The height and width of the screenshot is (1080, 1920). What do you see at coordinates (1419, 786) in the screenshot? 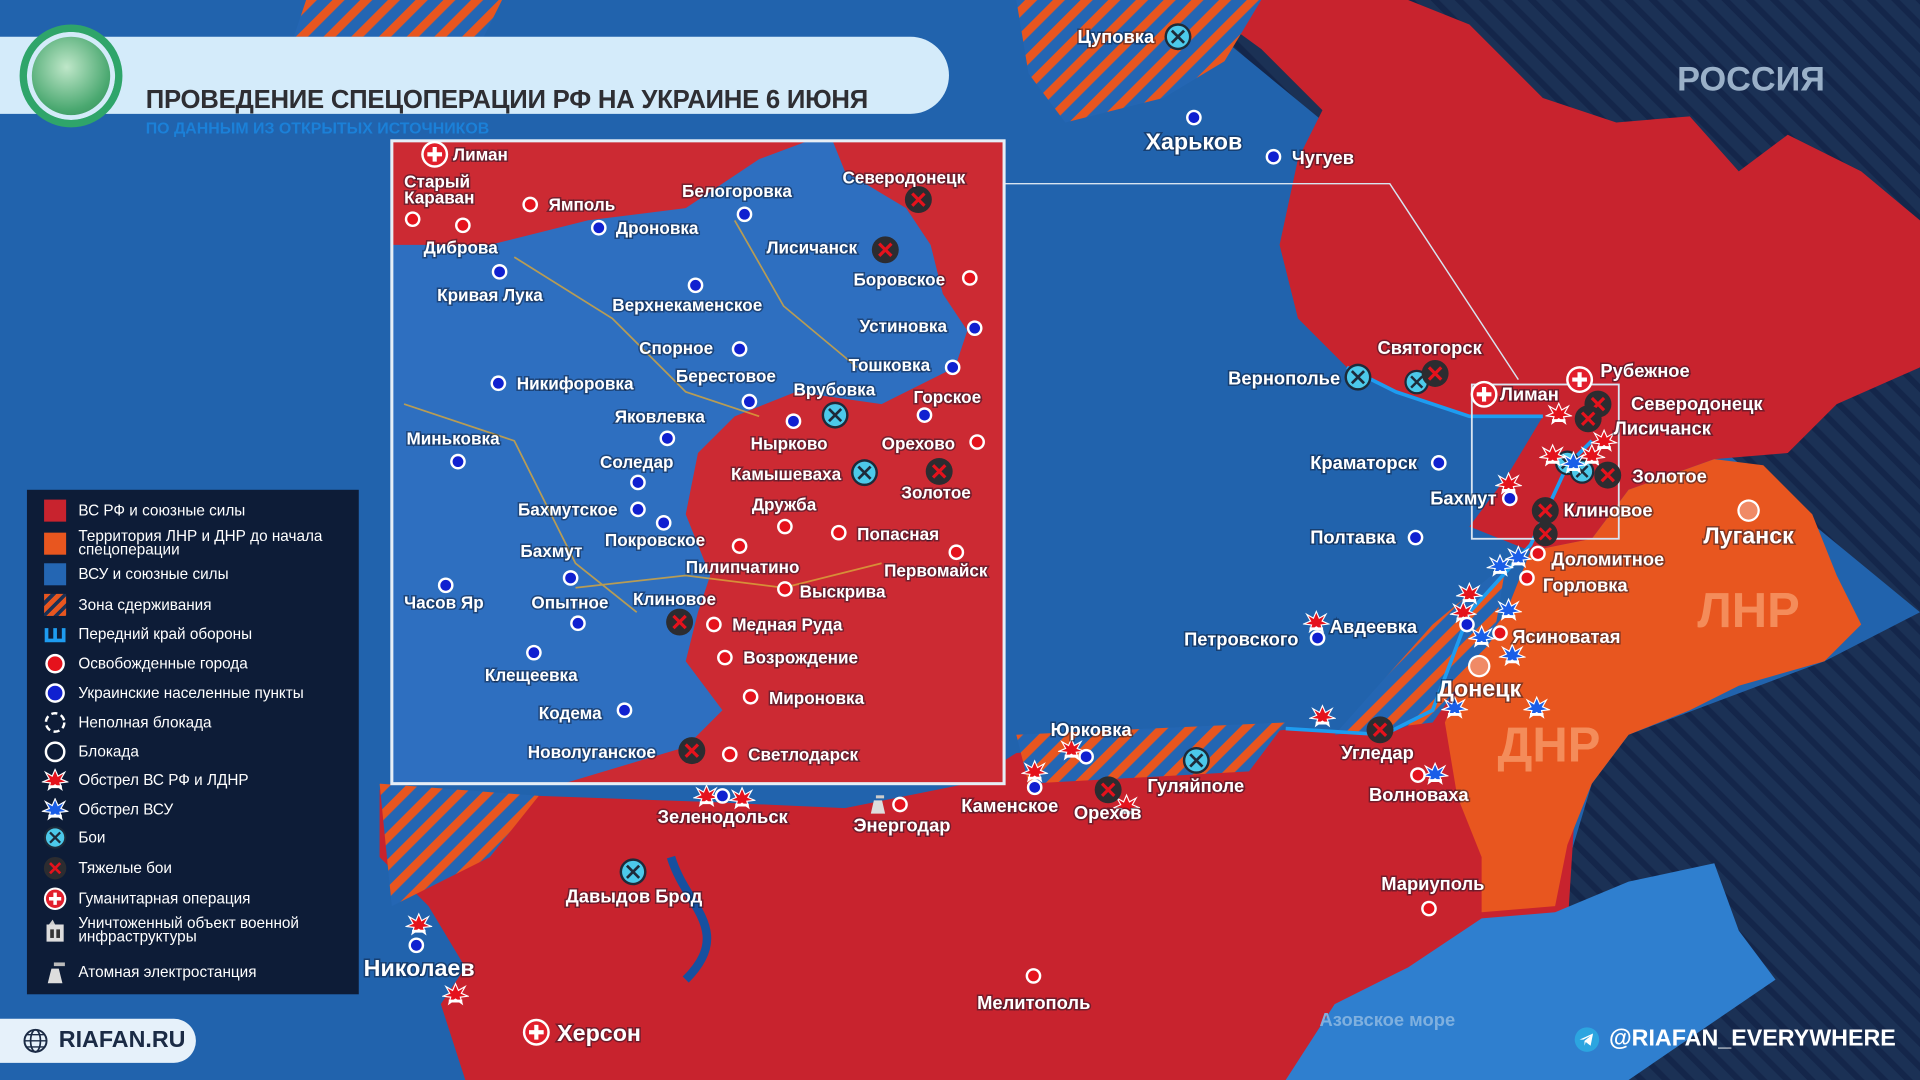
I see `town-Волноваха: Волноваха` at bounding box center [1419, 786].